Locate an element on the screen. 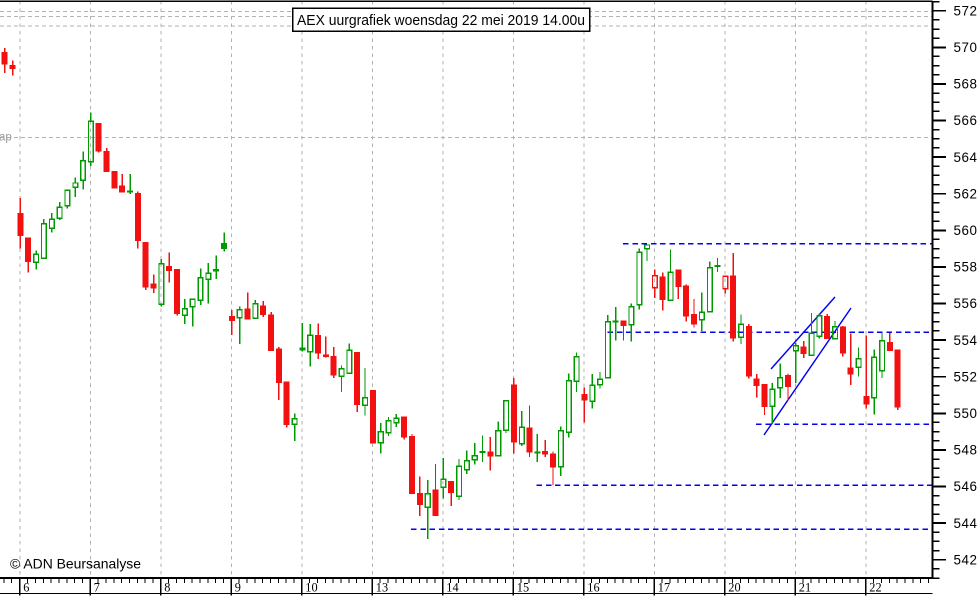 The image size is (980, 610). svg-text: 548 is located at coordinates (966, 450).